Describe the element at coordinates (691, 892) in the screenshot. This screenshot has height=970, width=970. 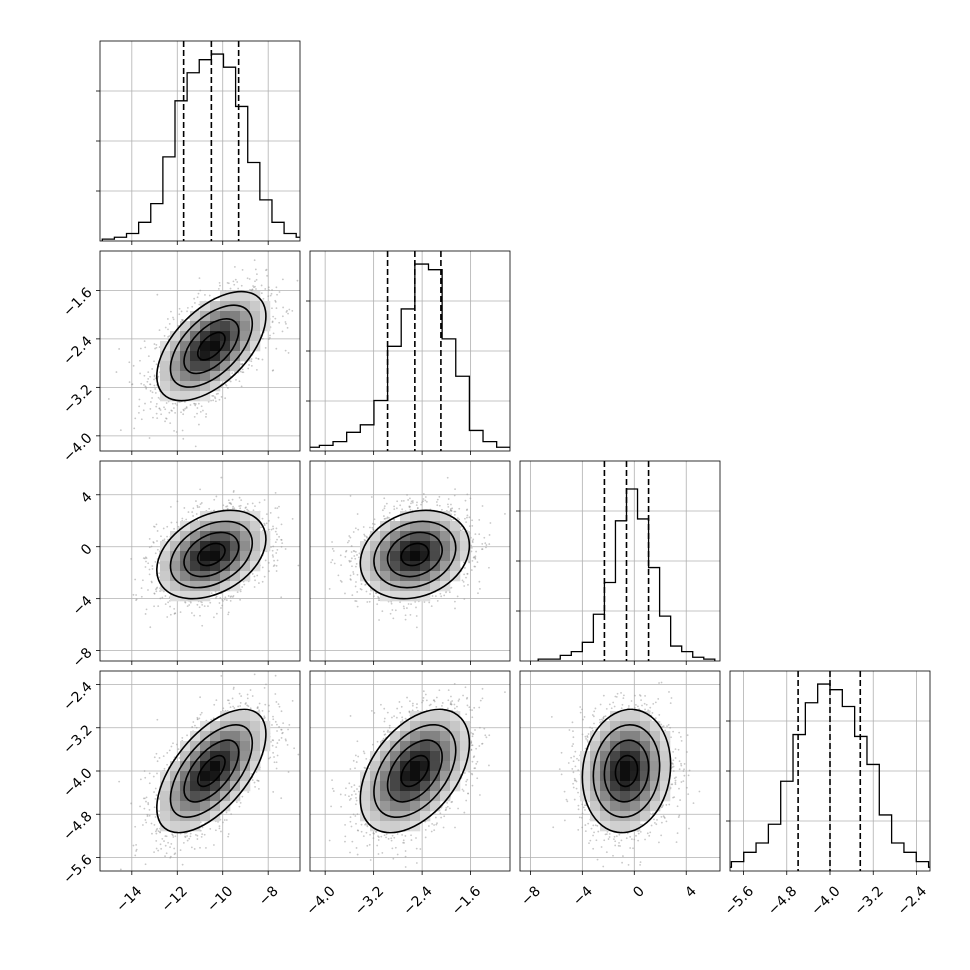
I see `x-tick-label: 4` at that location.